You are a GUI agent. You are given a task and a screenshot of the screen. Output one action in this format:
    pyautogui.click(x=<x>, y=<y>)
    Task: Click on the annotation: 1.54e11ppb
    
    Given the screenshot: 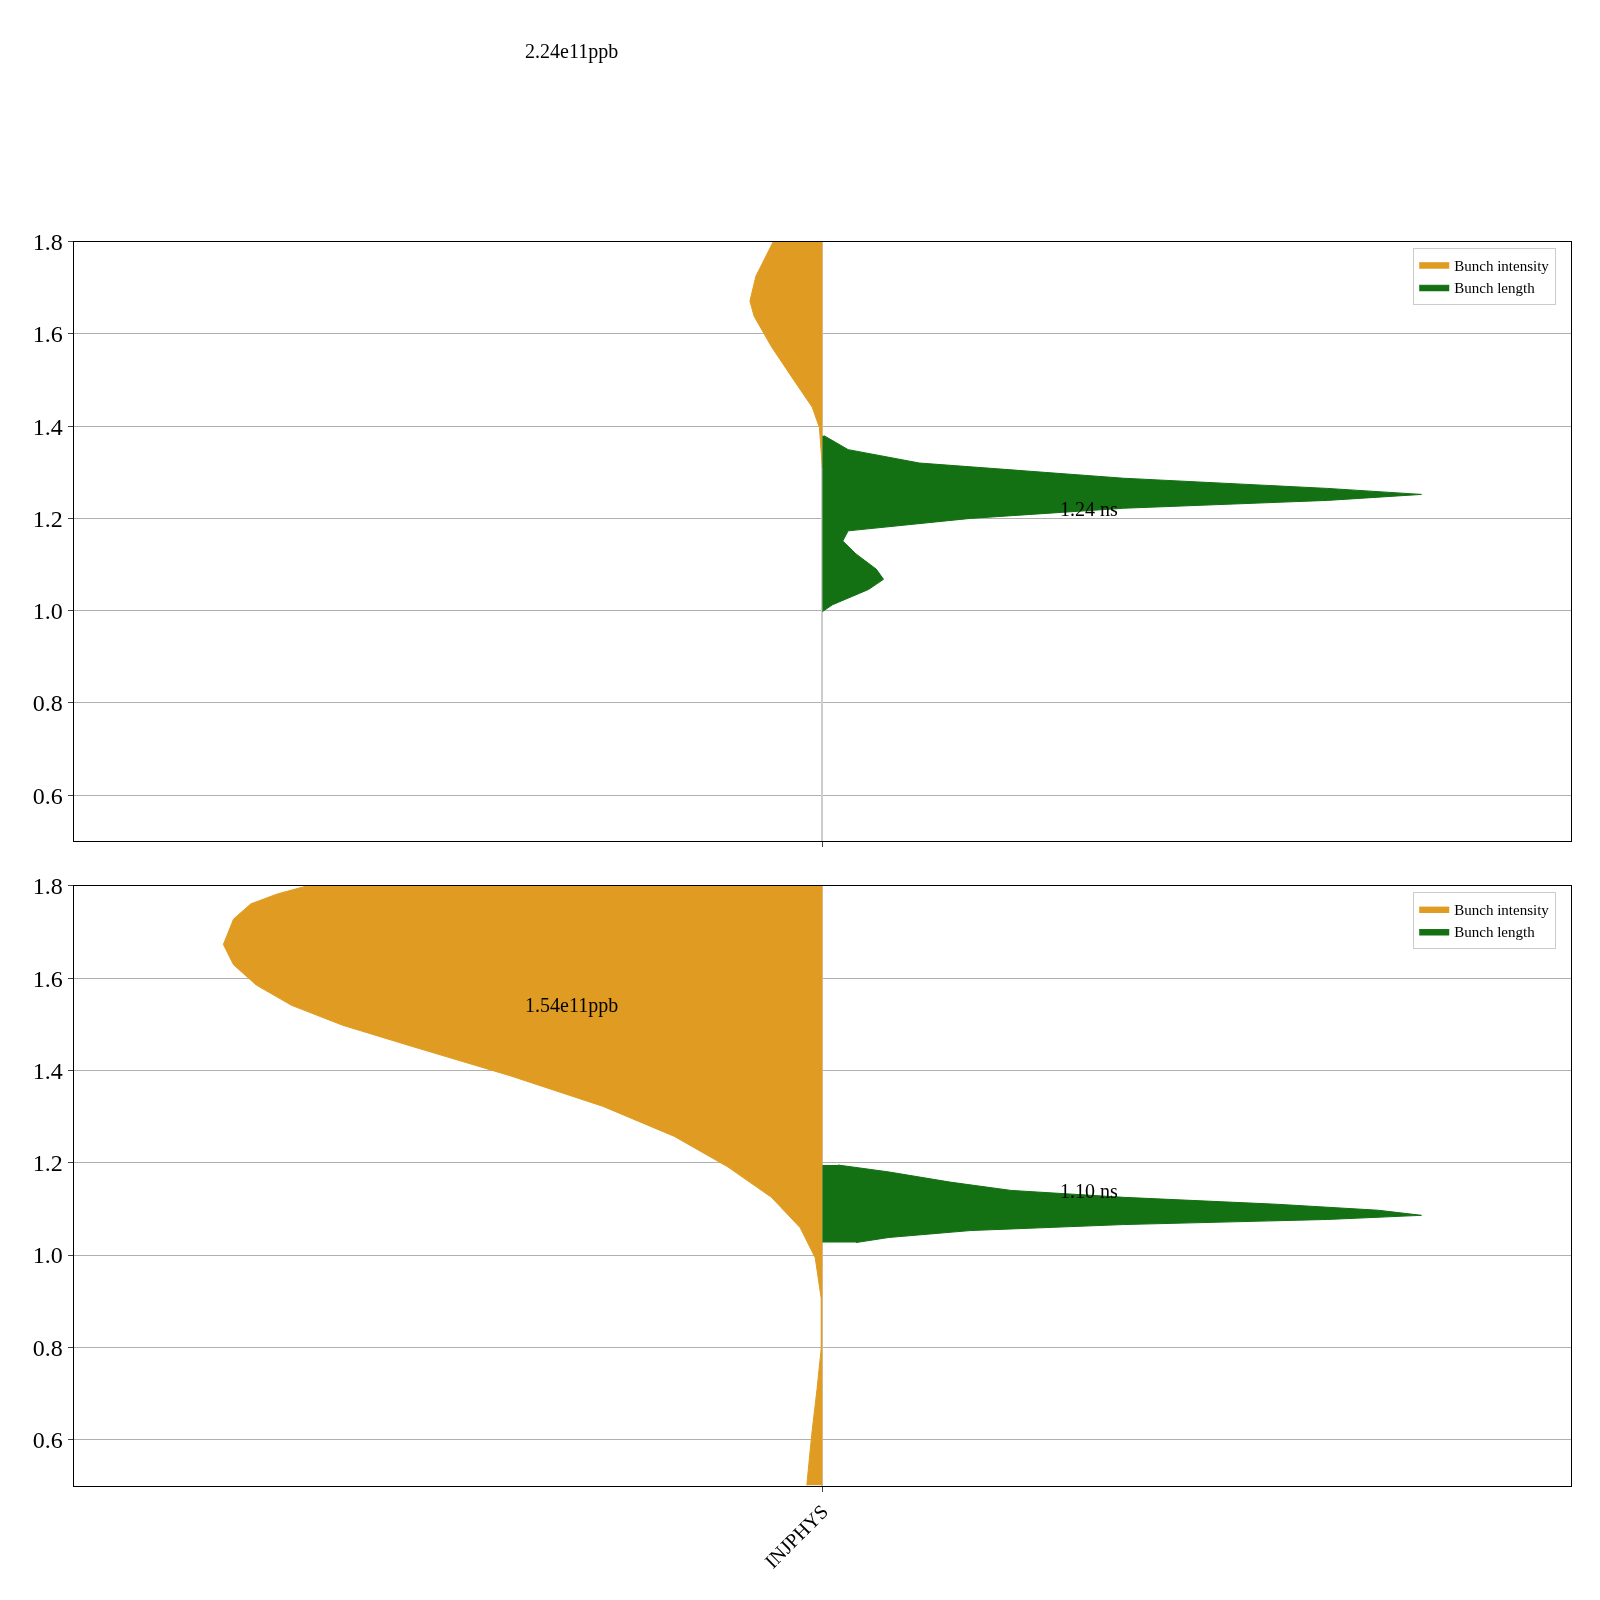 What is the action you would take?
    pyautogui.click(x=572, y=1005)
    